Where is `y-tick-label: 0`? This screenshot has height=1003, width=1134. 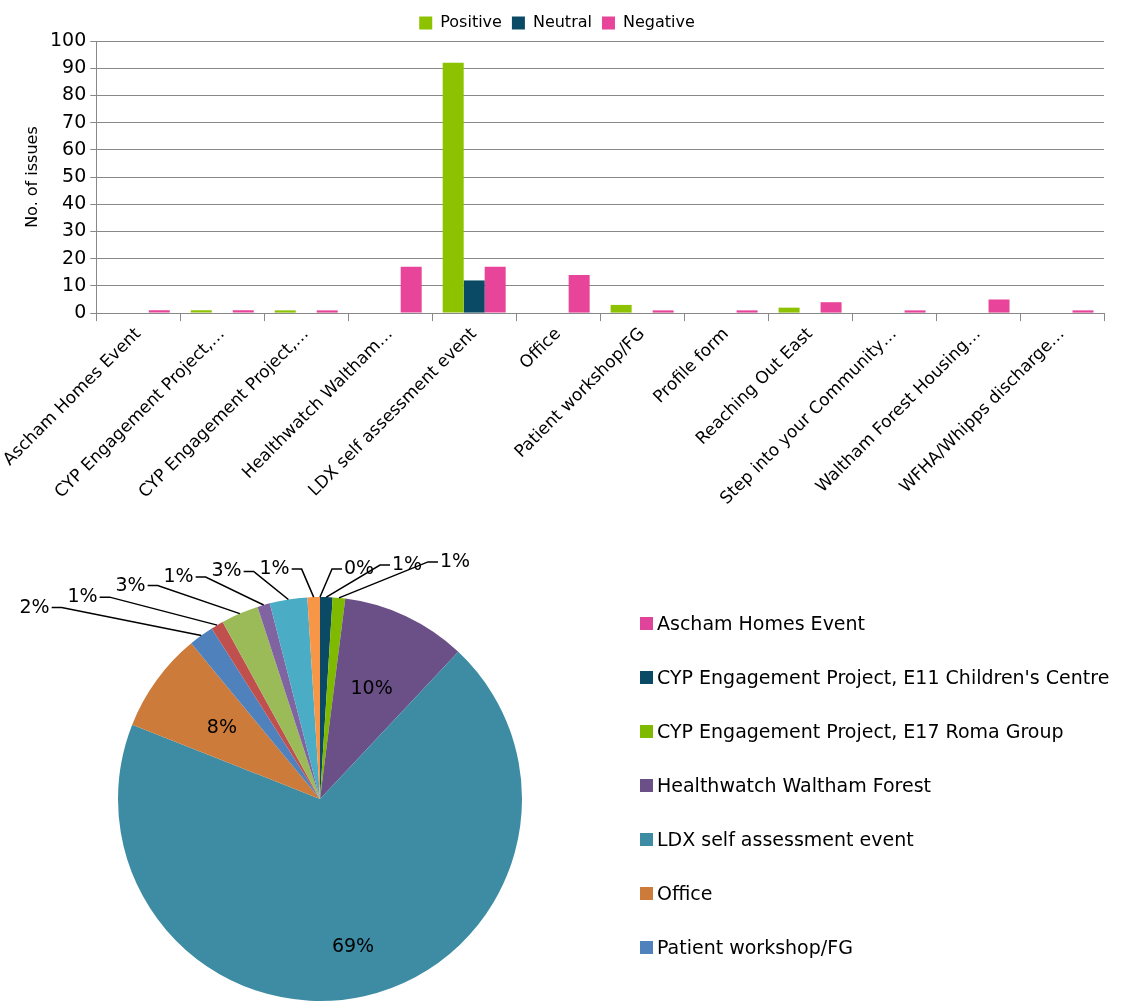
y-tick-label: 0 is located at coordinates (80, 311).